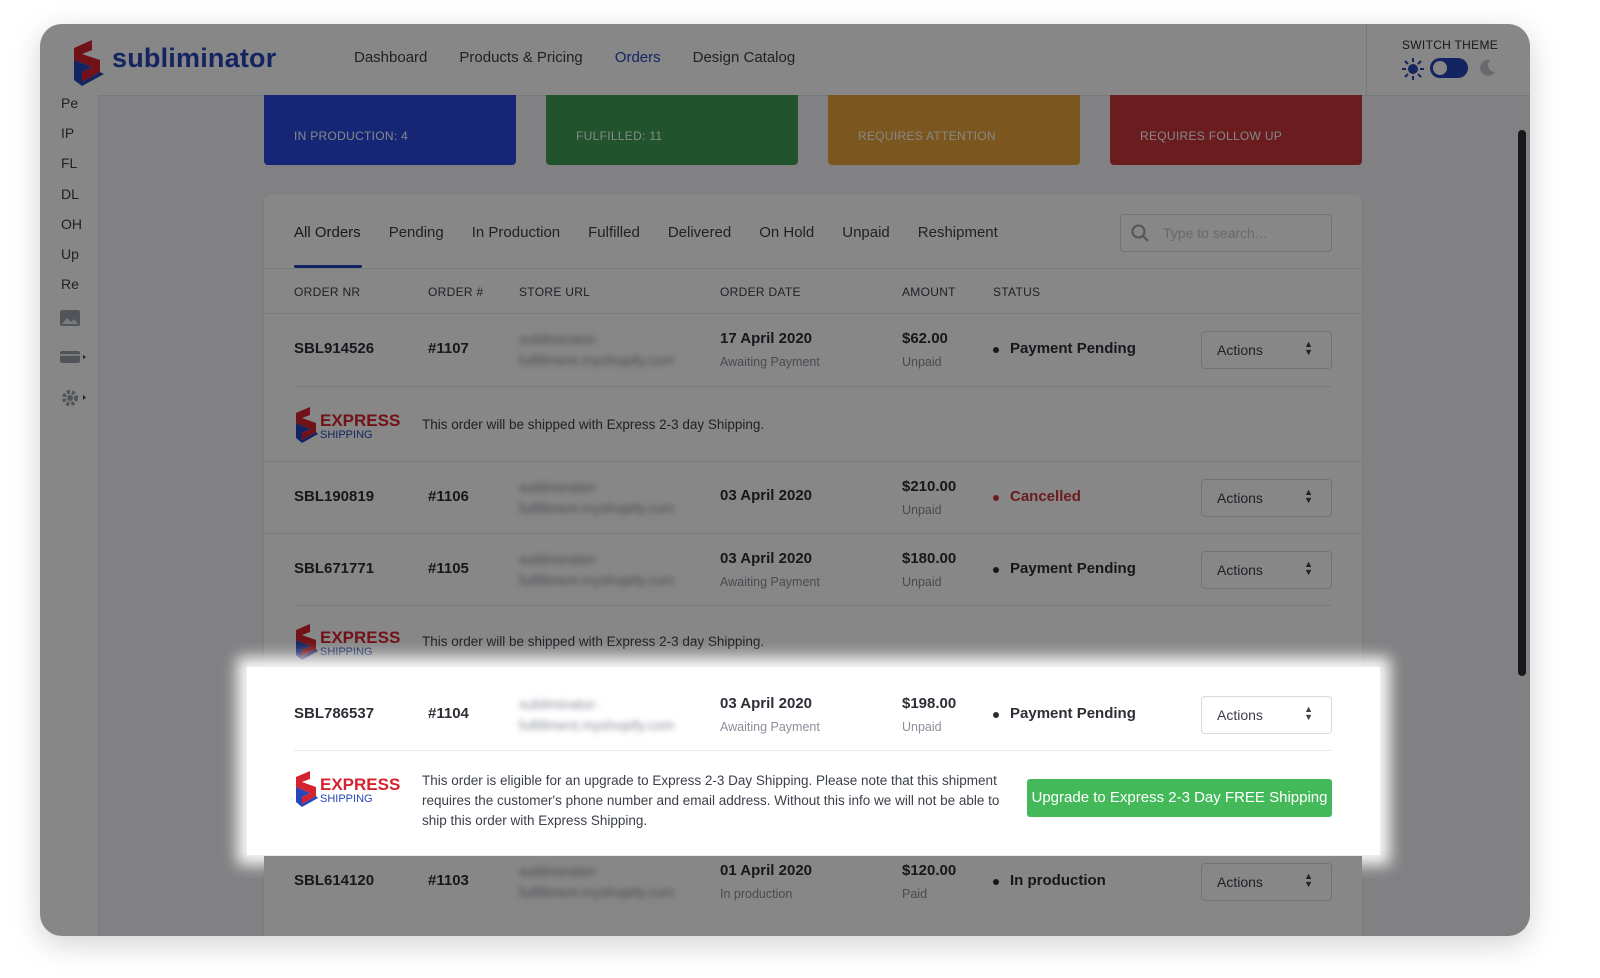  Describe the element at coordinates (929, 486) in the screenshot. I see `order-amount: $210.00` at that location.